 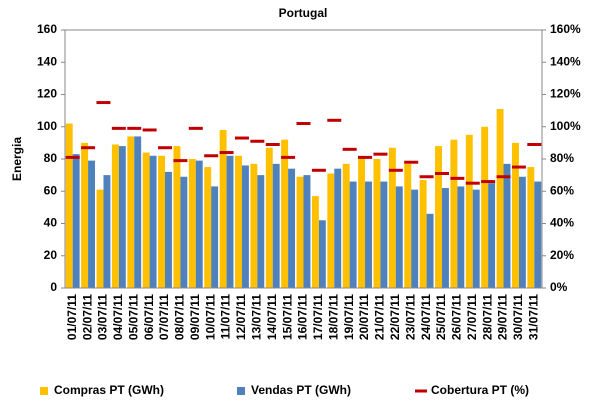 I want to click on x-tick-label: 16/07/11, so click(x=303, y=317).